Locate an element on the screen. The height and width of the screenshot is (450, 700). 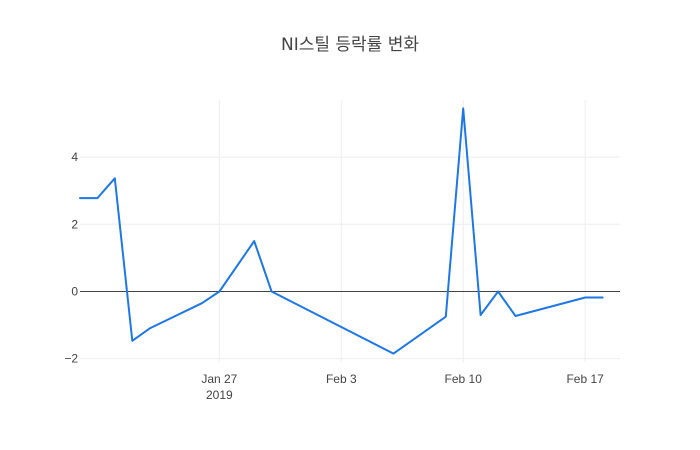
y-tick-label: 0 is located at coordinates (74, 291).